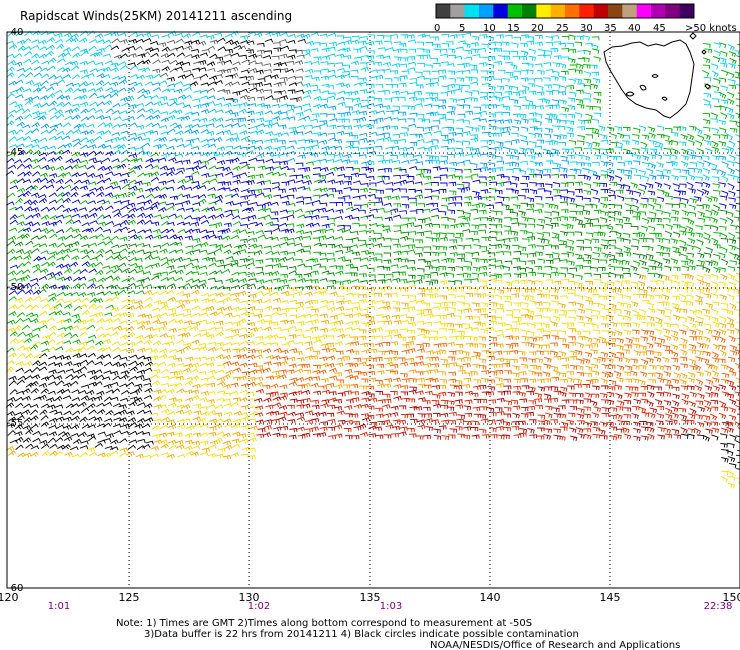  I want to click on scale-label: 40, so click(634, 28).